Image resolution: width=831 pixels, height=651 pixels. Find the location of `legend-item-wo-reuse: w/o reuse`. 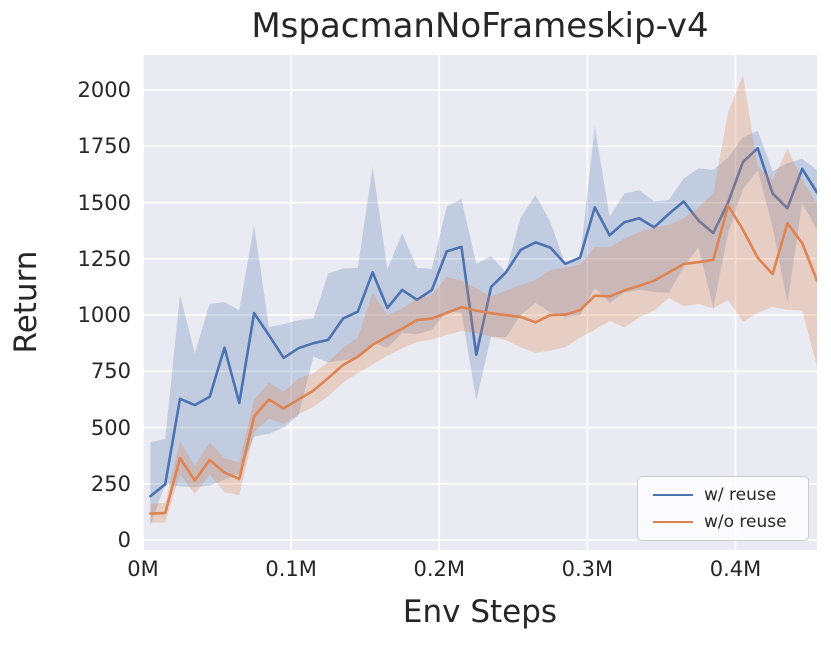

legend-item-wo-reuse: w/o reuse is located at coordinates (723, 522).